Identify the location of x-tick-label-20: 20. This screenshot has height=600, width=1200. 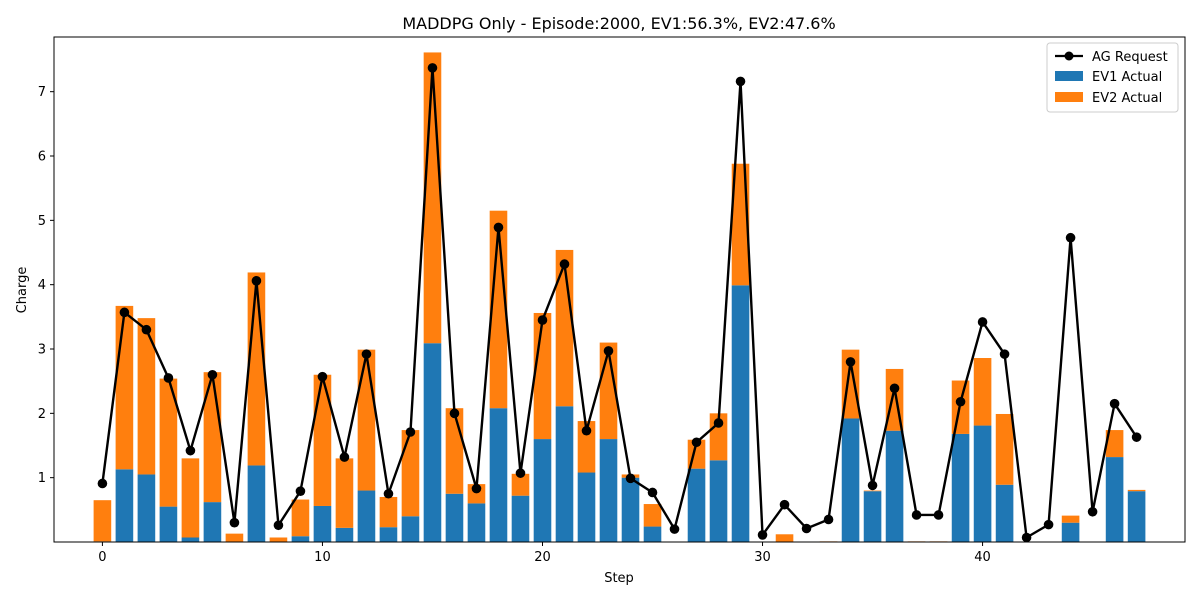
(542, 557).